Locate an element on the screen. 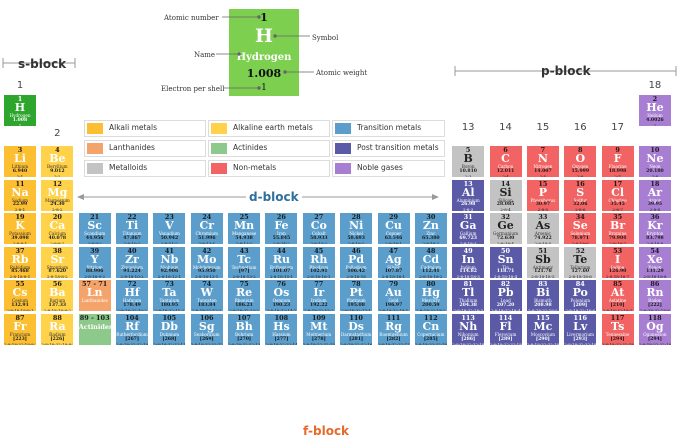 This screenshot has width=682, height=440. element-shells: 2-8-18-32-32-18-8 is located at coordinates (655, 343).